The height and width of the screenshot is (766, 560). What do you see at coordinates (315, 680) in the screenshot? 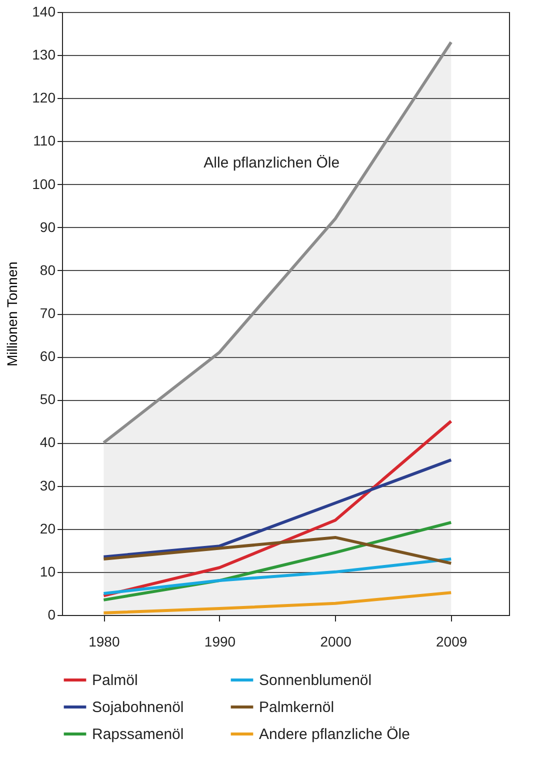
I see `legend-label: Sonnenblumenöl` at bounding box center [315, 680].